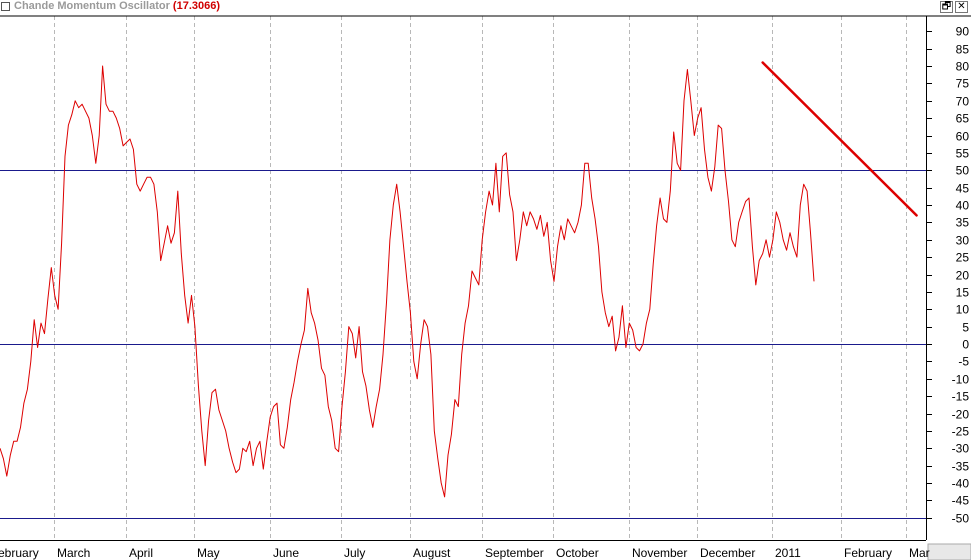 The image size is (971, 560). I want to click on y-tick-label: 80, so click(963, 67).